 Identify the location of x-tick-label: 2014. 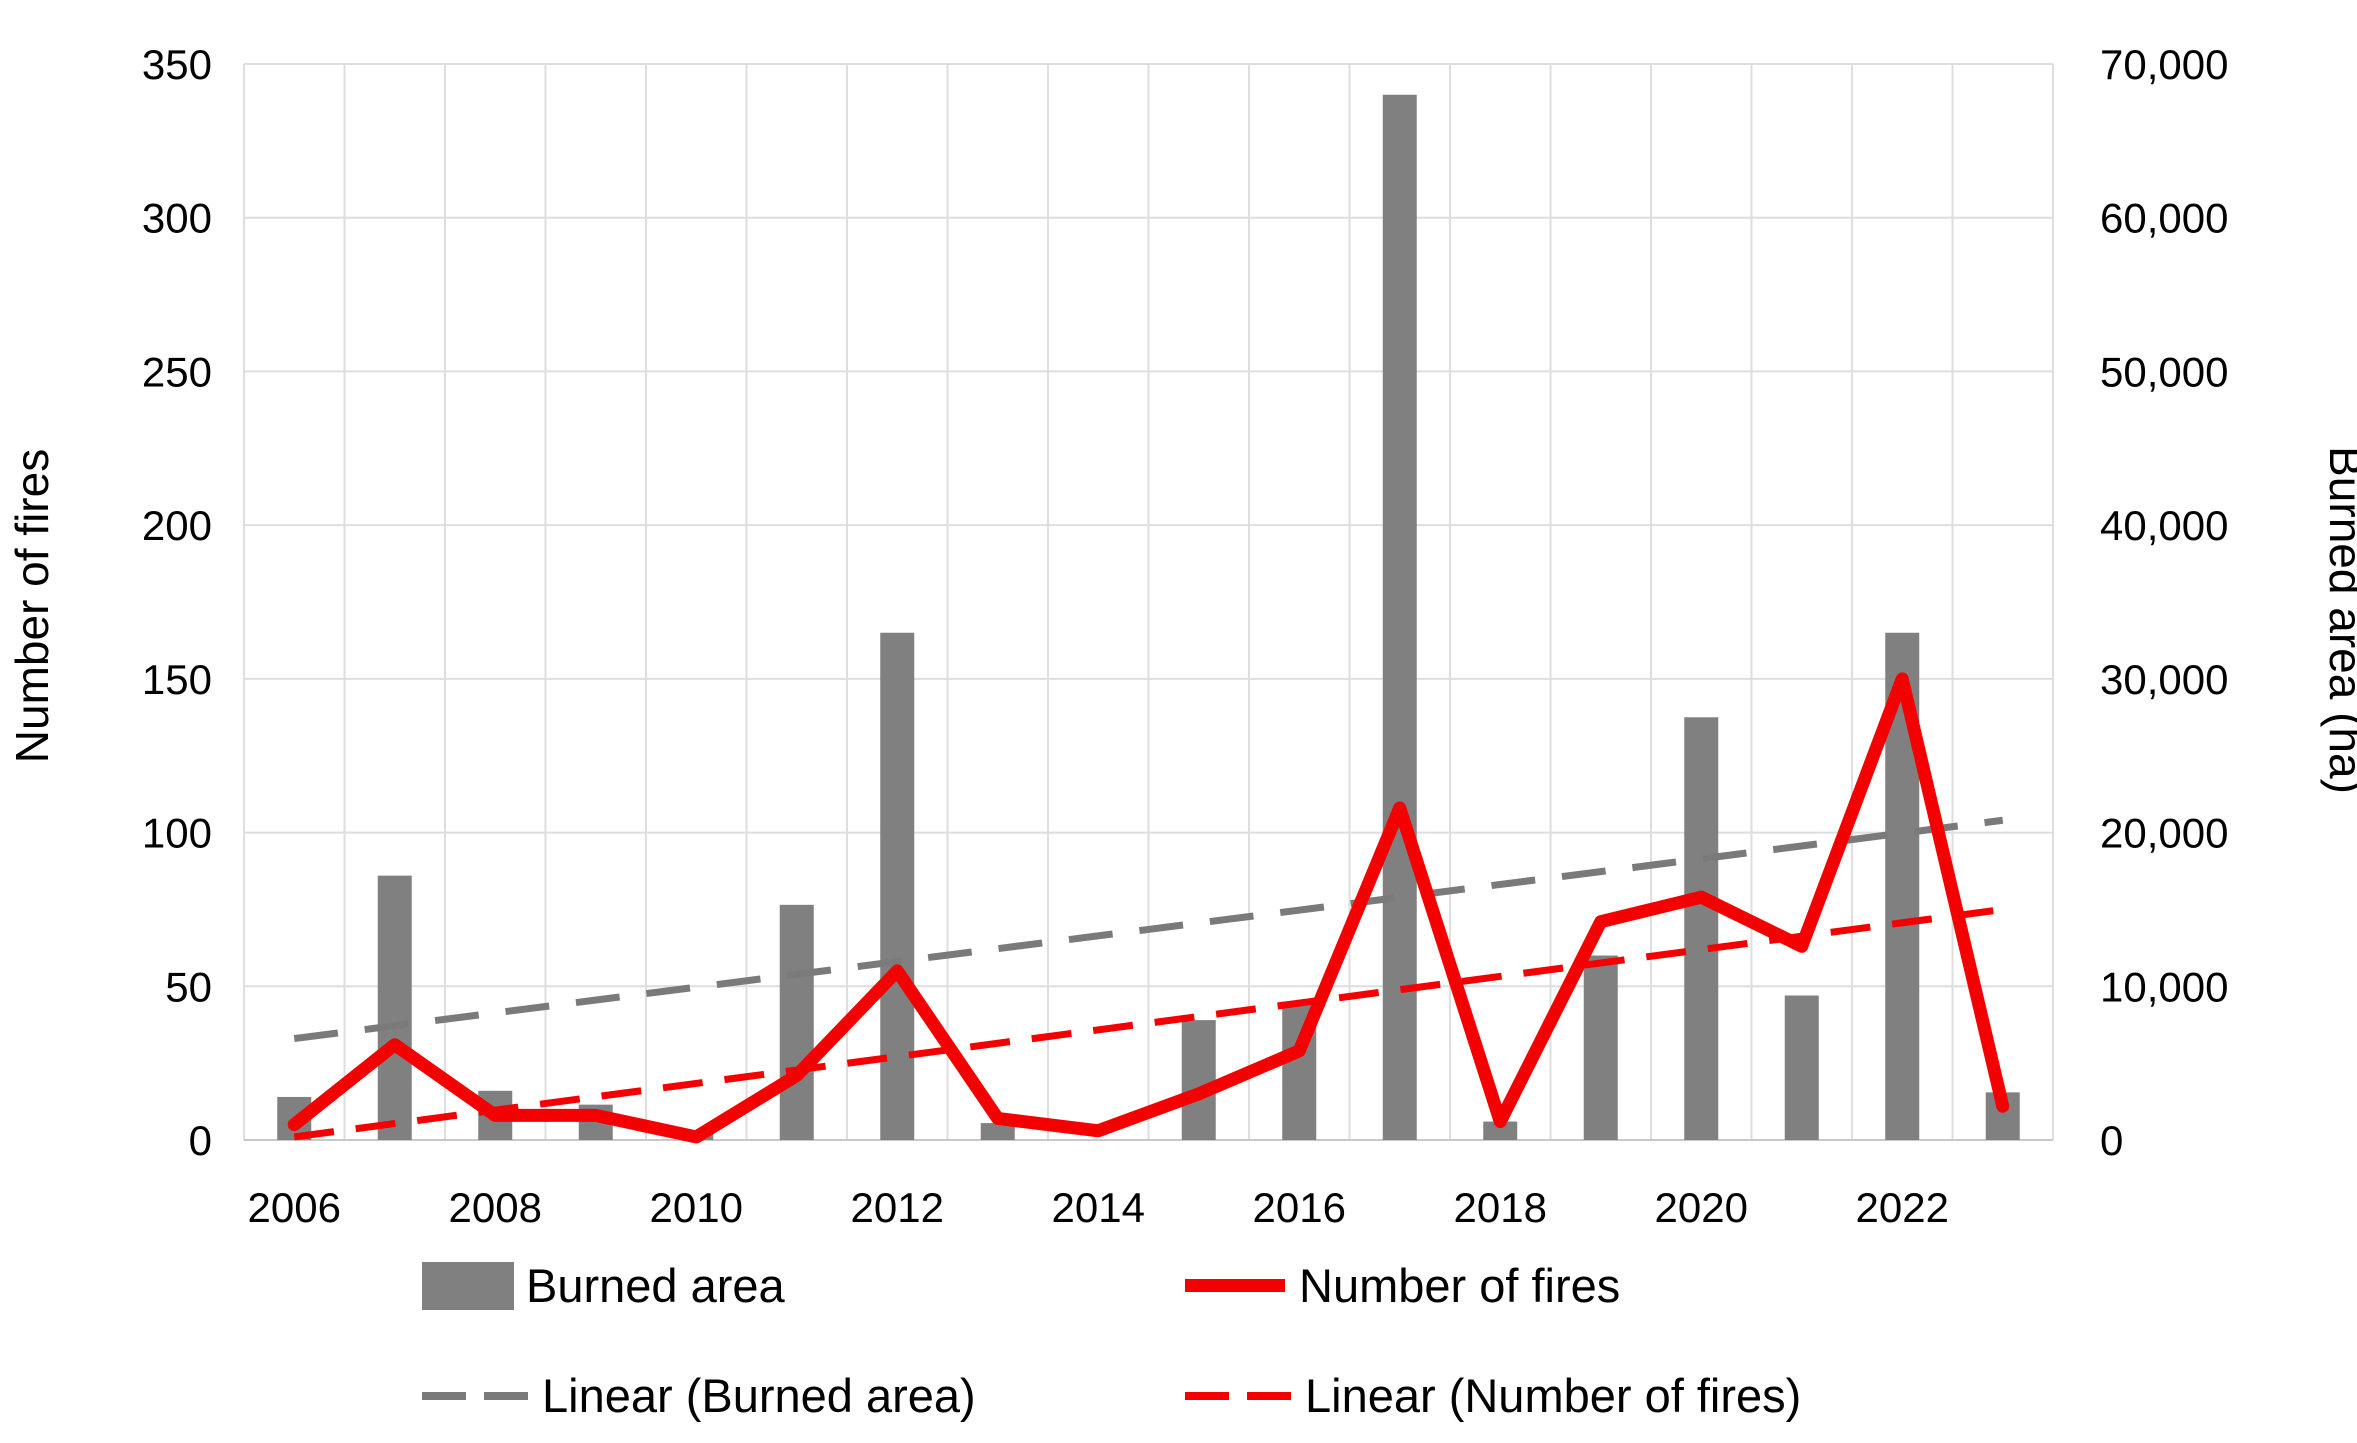
(1098, 1207).